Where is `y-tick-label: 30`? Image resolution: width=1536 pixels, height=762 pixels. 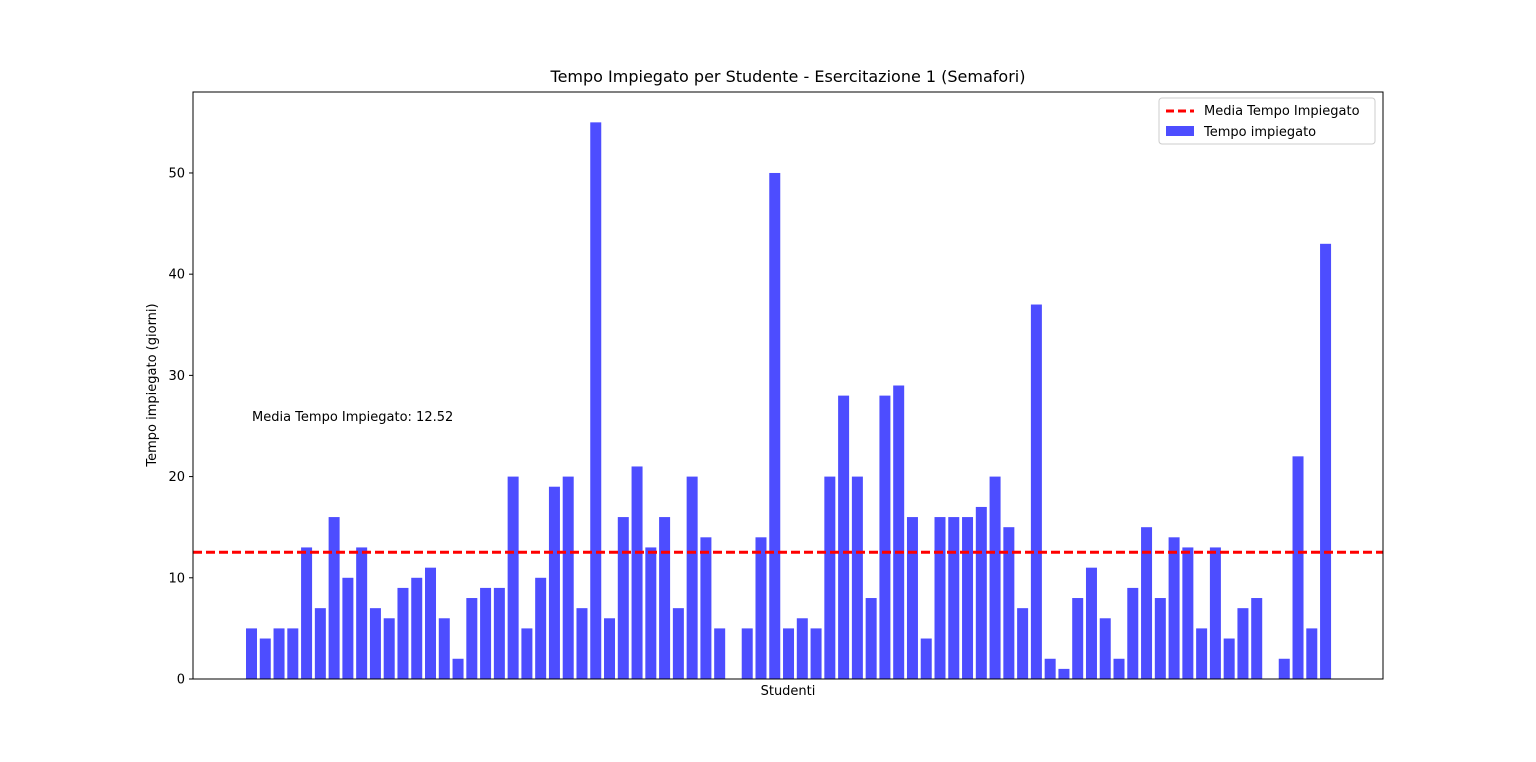
y-tick-label: 30 is located at coordinates (176, 376).